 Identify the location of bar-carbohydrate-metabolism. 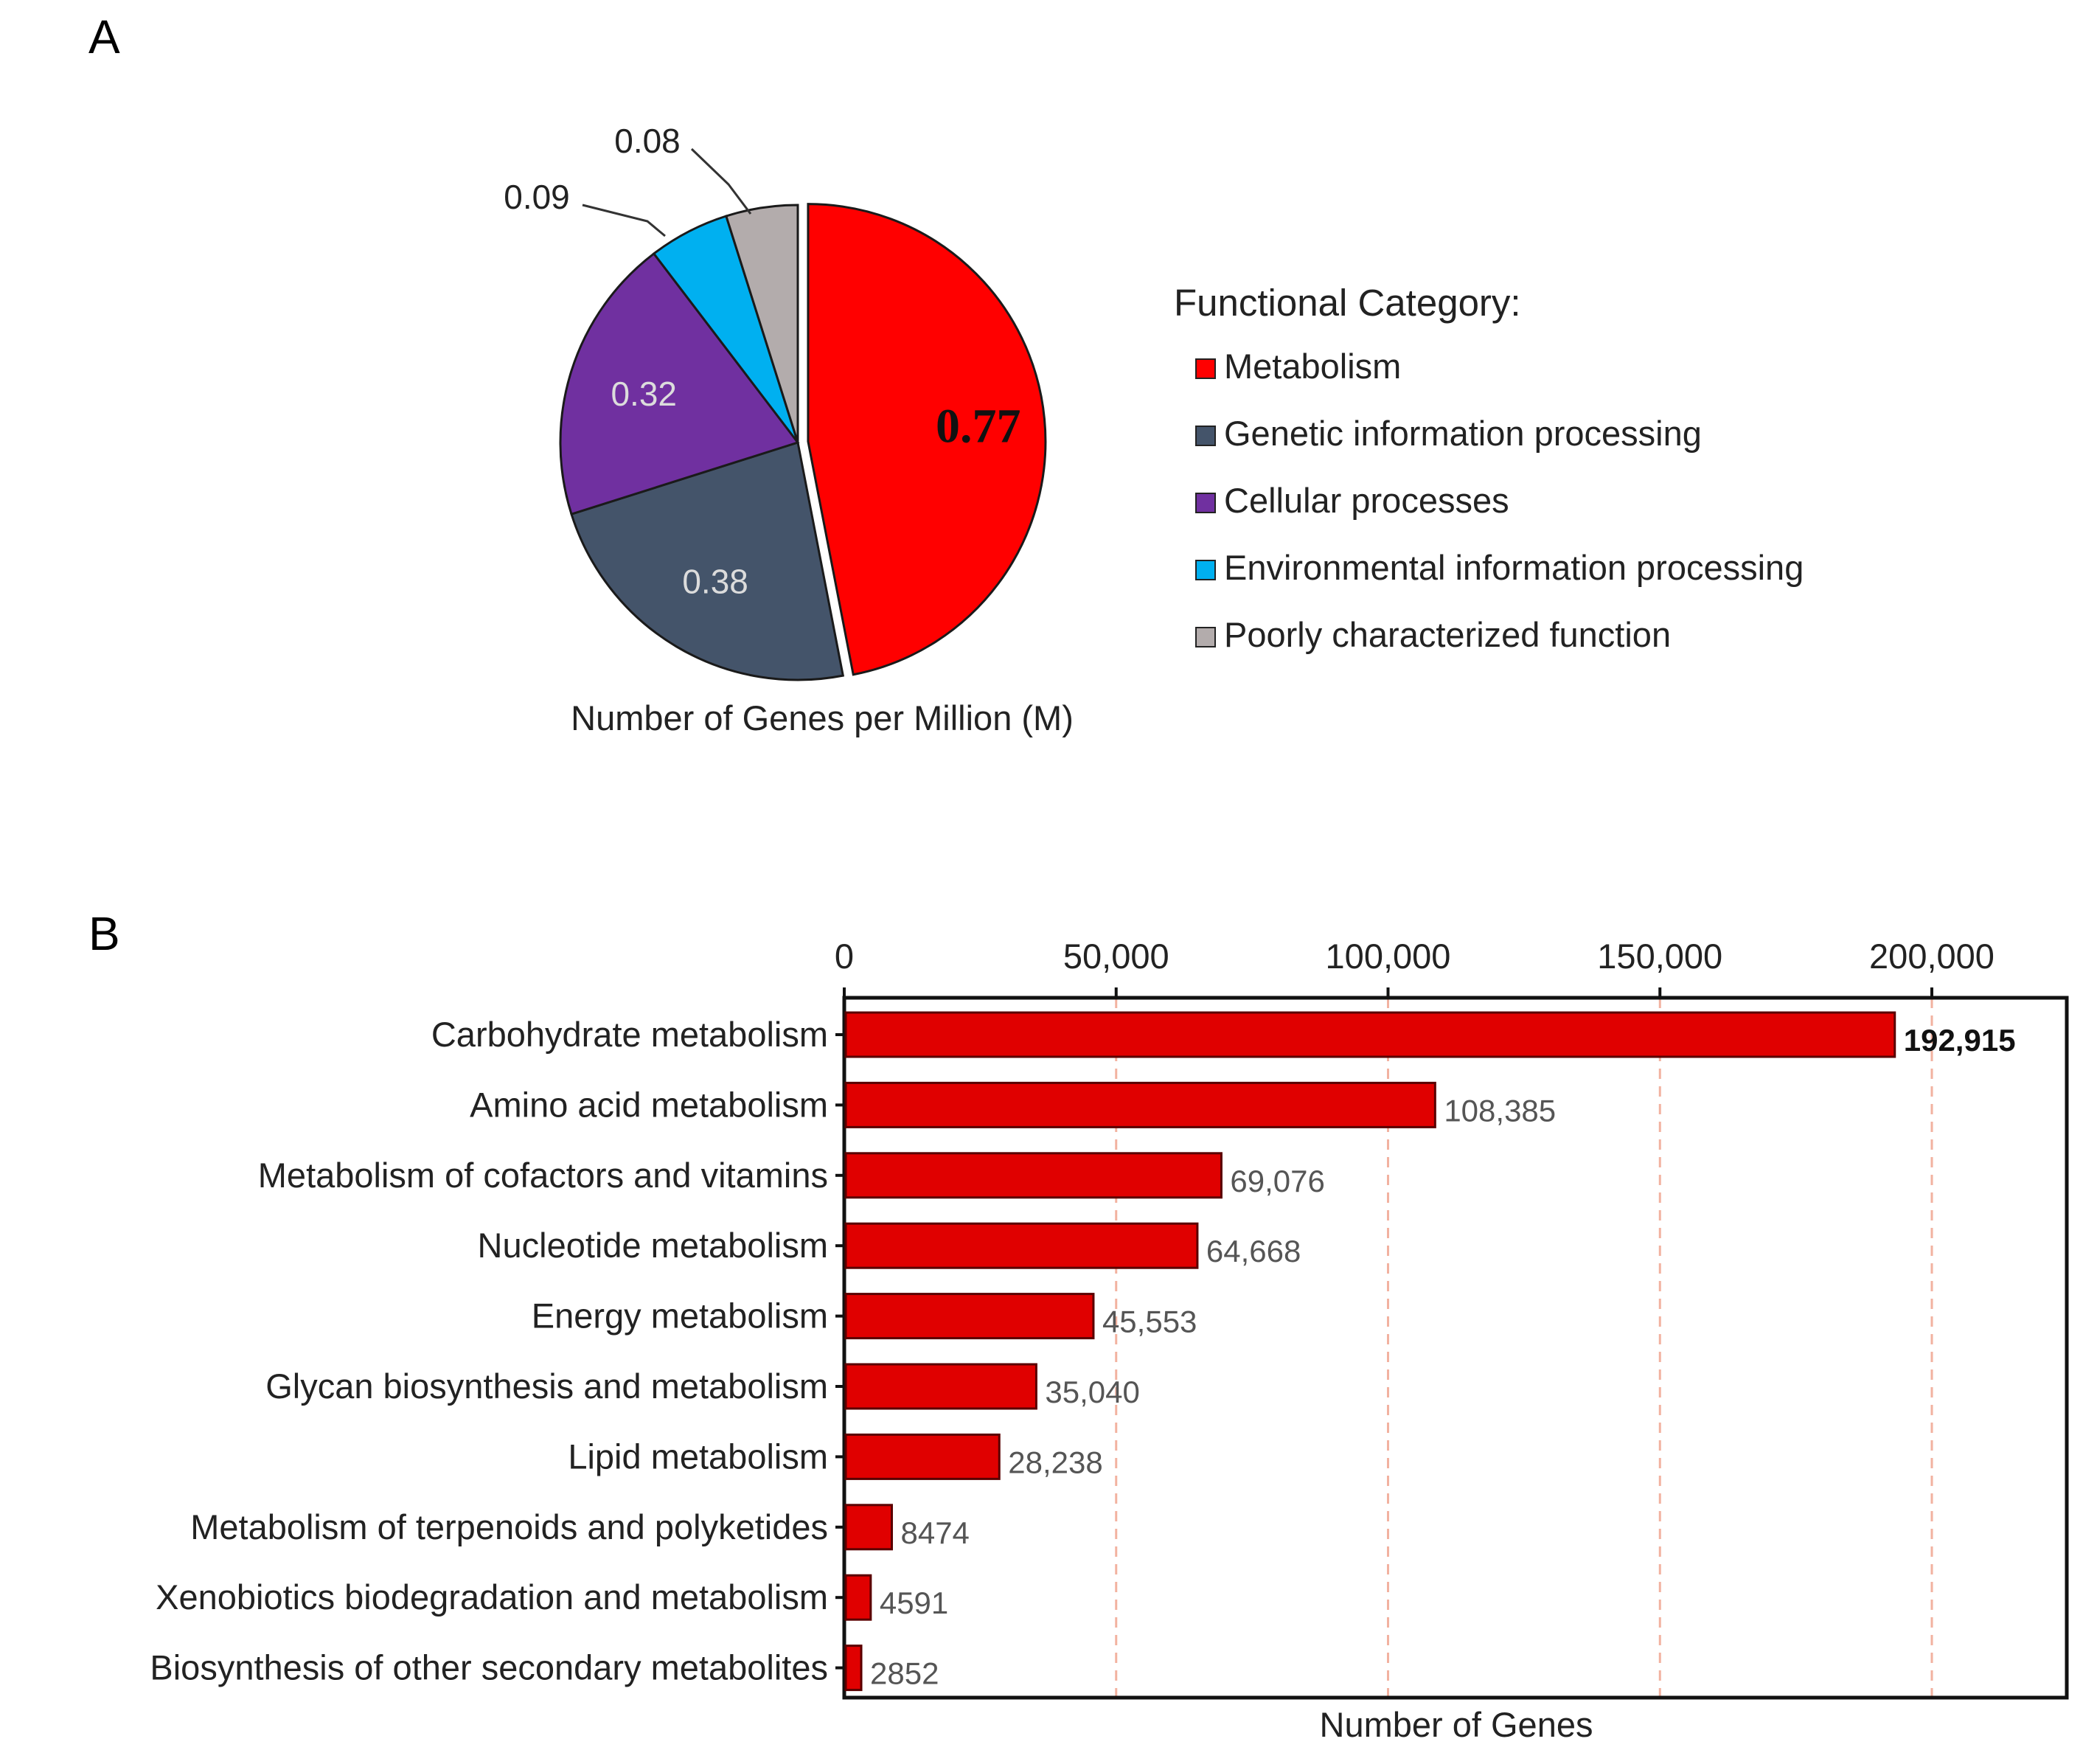
(1370, 1034).